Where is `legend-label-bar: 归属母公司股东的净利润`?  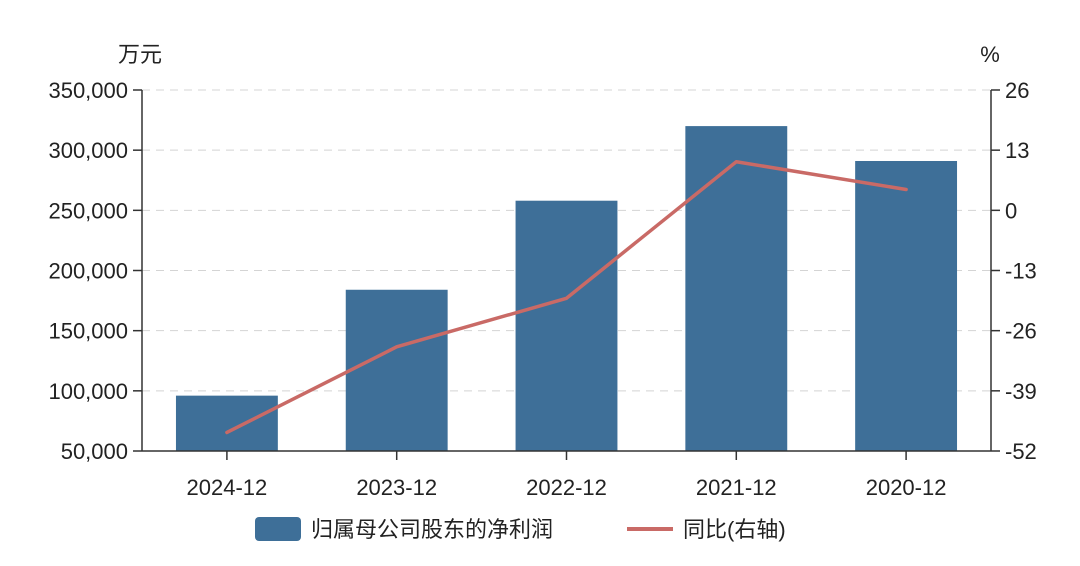 legend-label-bar: 归属母公司股东的净利润 is located at coordinates (432, 529).